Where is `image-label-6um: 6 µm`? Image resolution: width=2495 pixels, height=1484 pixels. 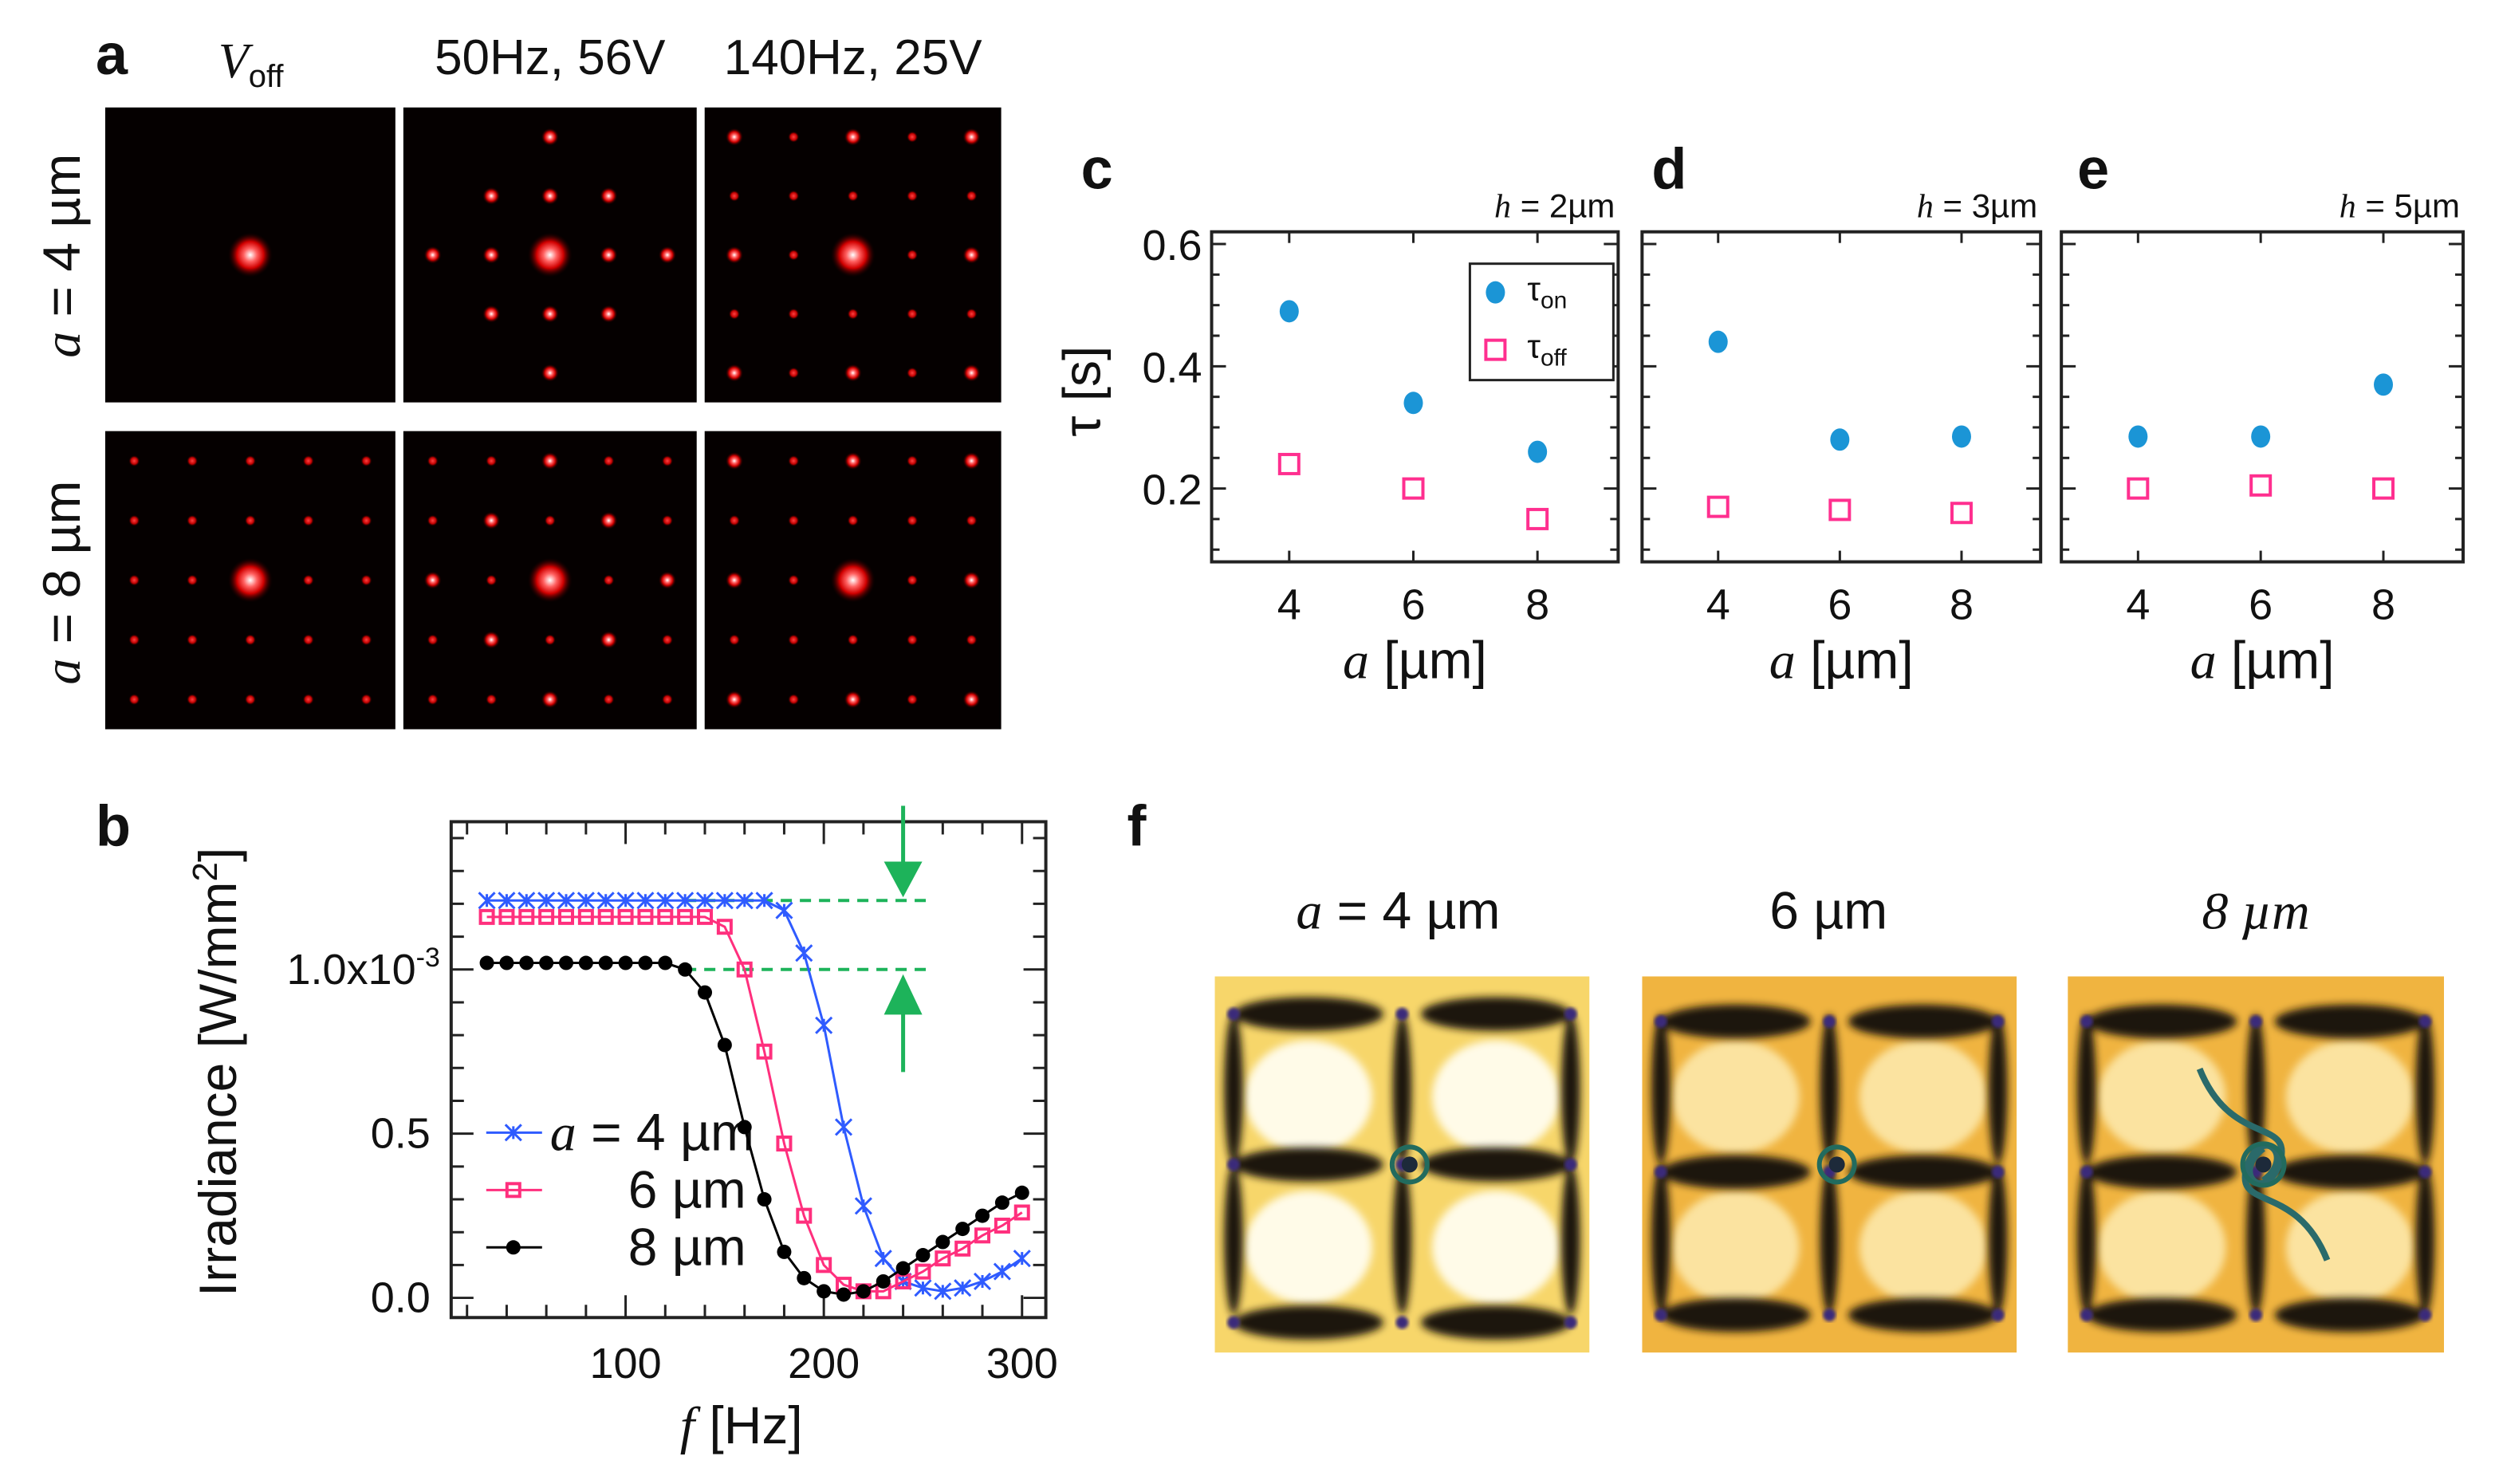
image-label-6um: 6 µm is located at coordinates (1828, 909).